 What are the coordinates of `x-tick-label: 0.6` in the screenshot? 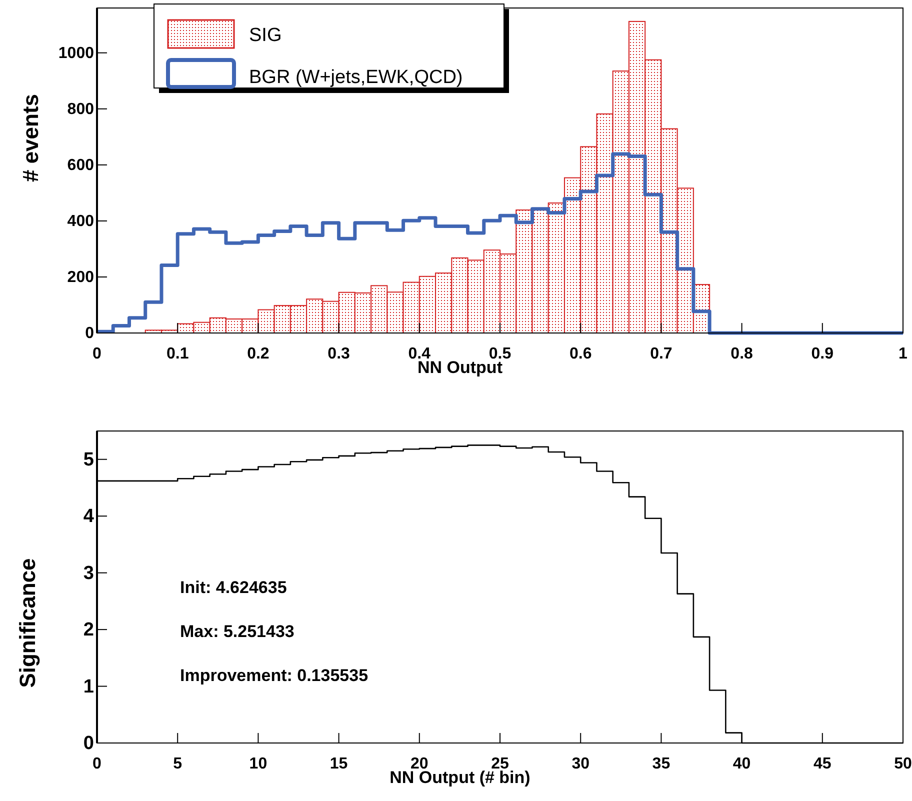 It's located at (580, 353).